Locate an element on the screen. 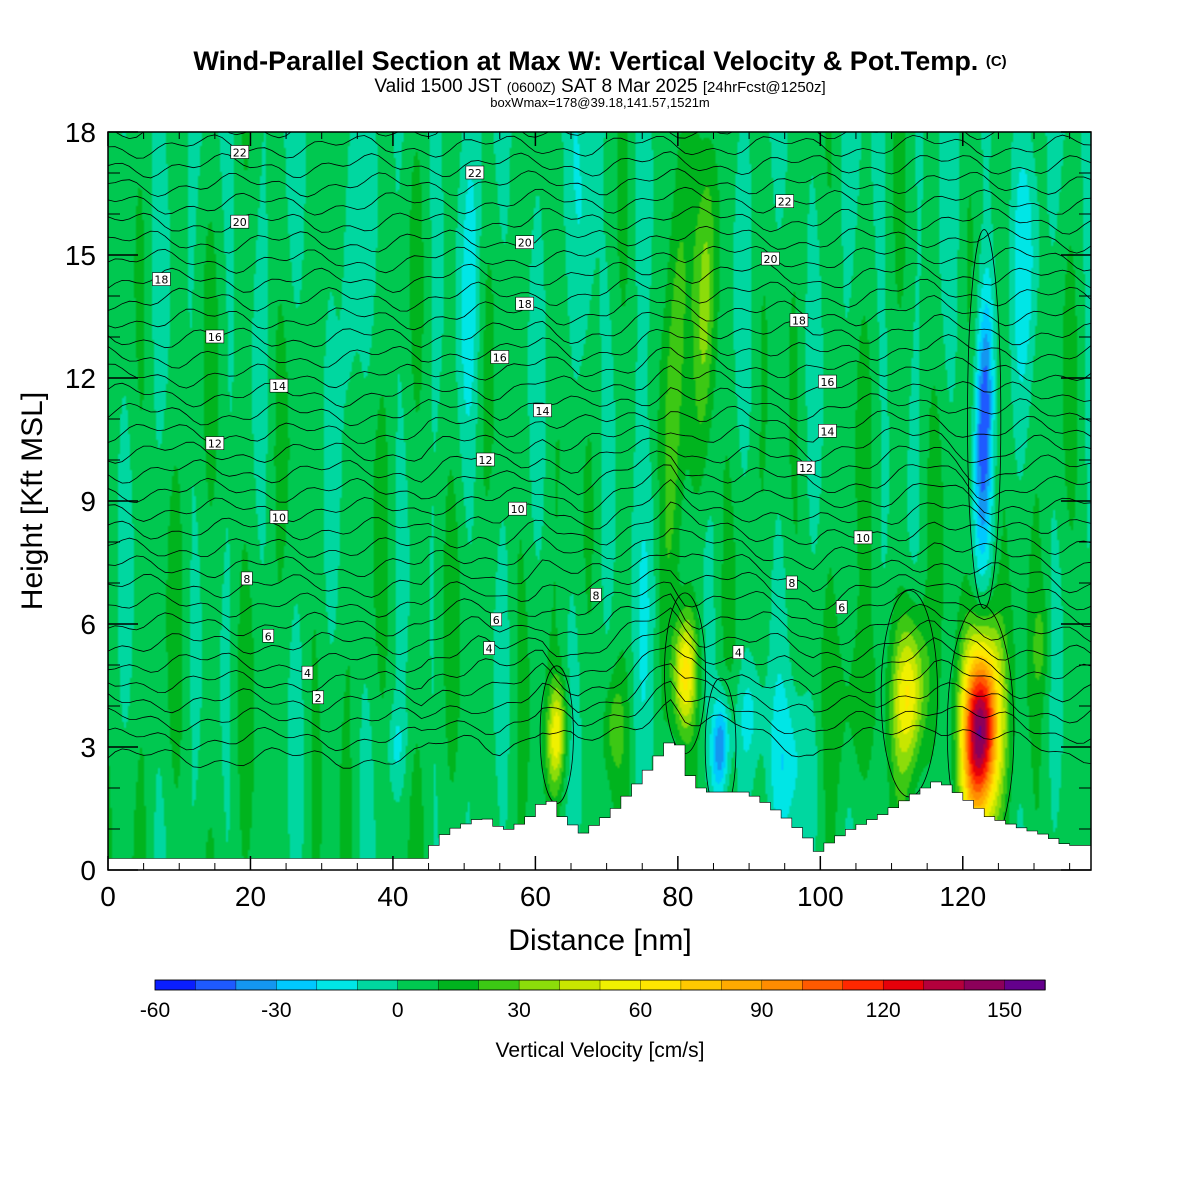  colorbar: -60 -30 0 30 60 90 120 150 is located at coordinates (593, 1000).